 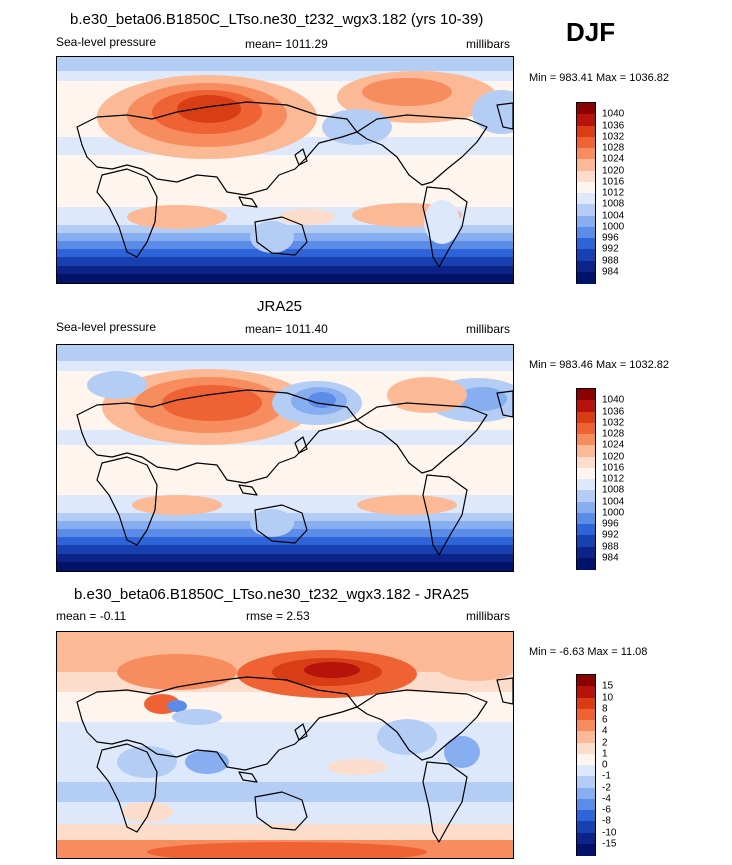 I want to click on panel-model-minmax: Min = 983.41 Max = 1036.82, so click(x=599, y=78).